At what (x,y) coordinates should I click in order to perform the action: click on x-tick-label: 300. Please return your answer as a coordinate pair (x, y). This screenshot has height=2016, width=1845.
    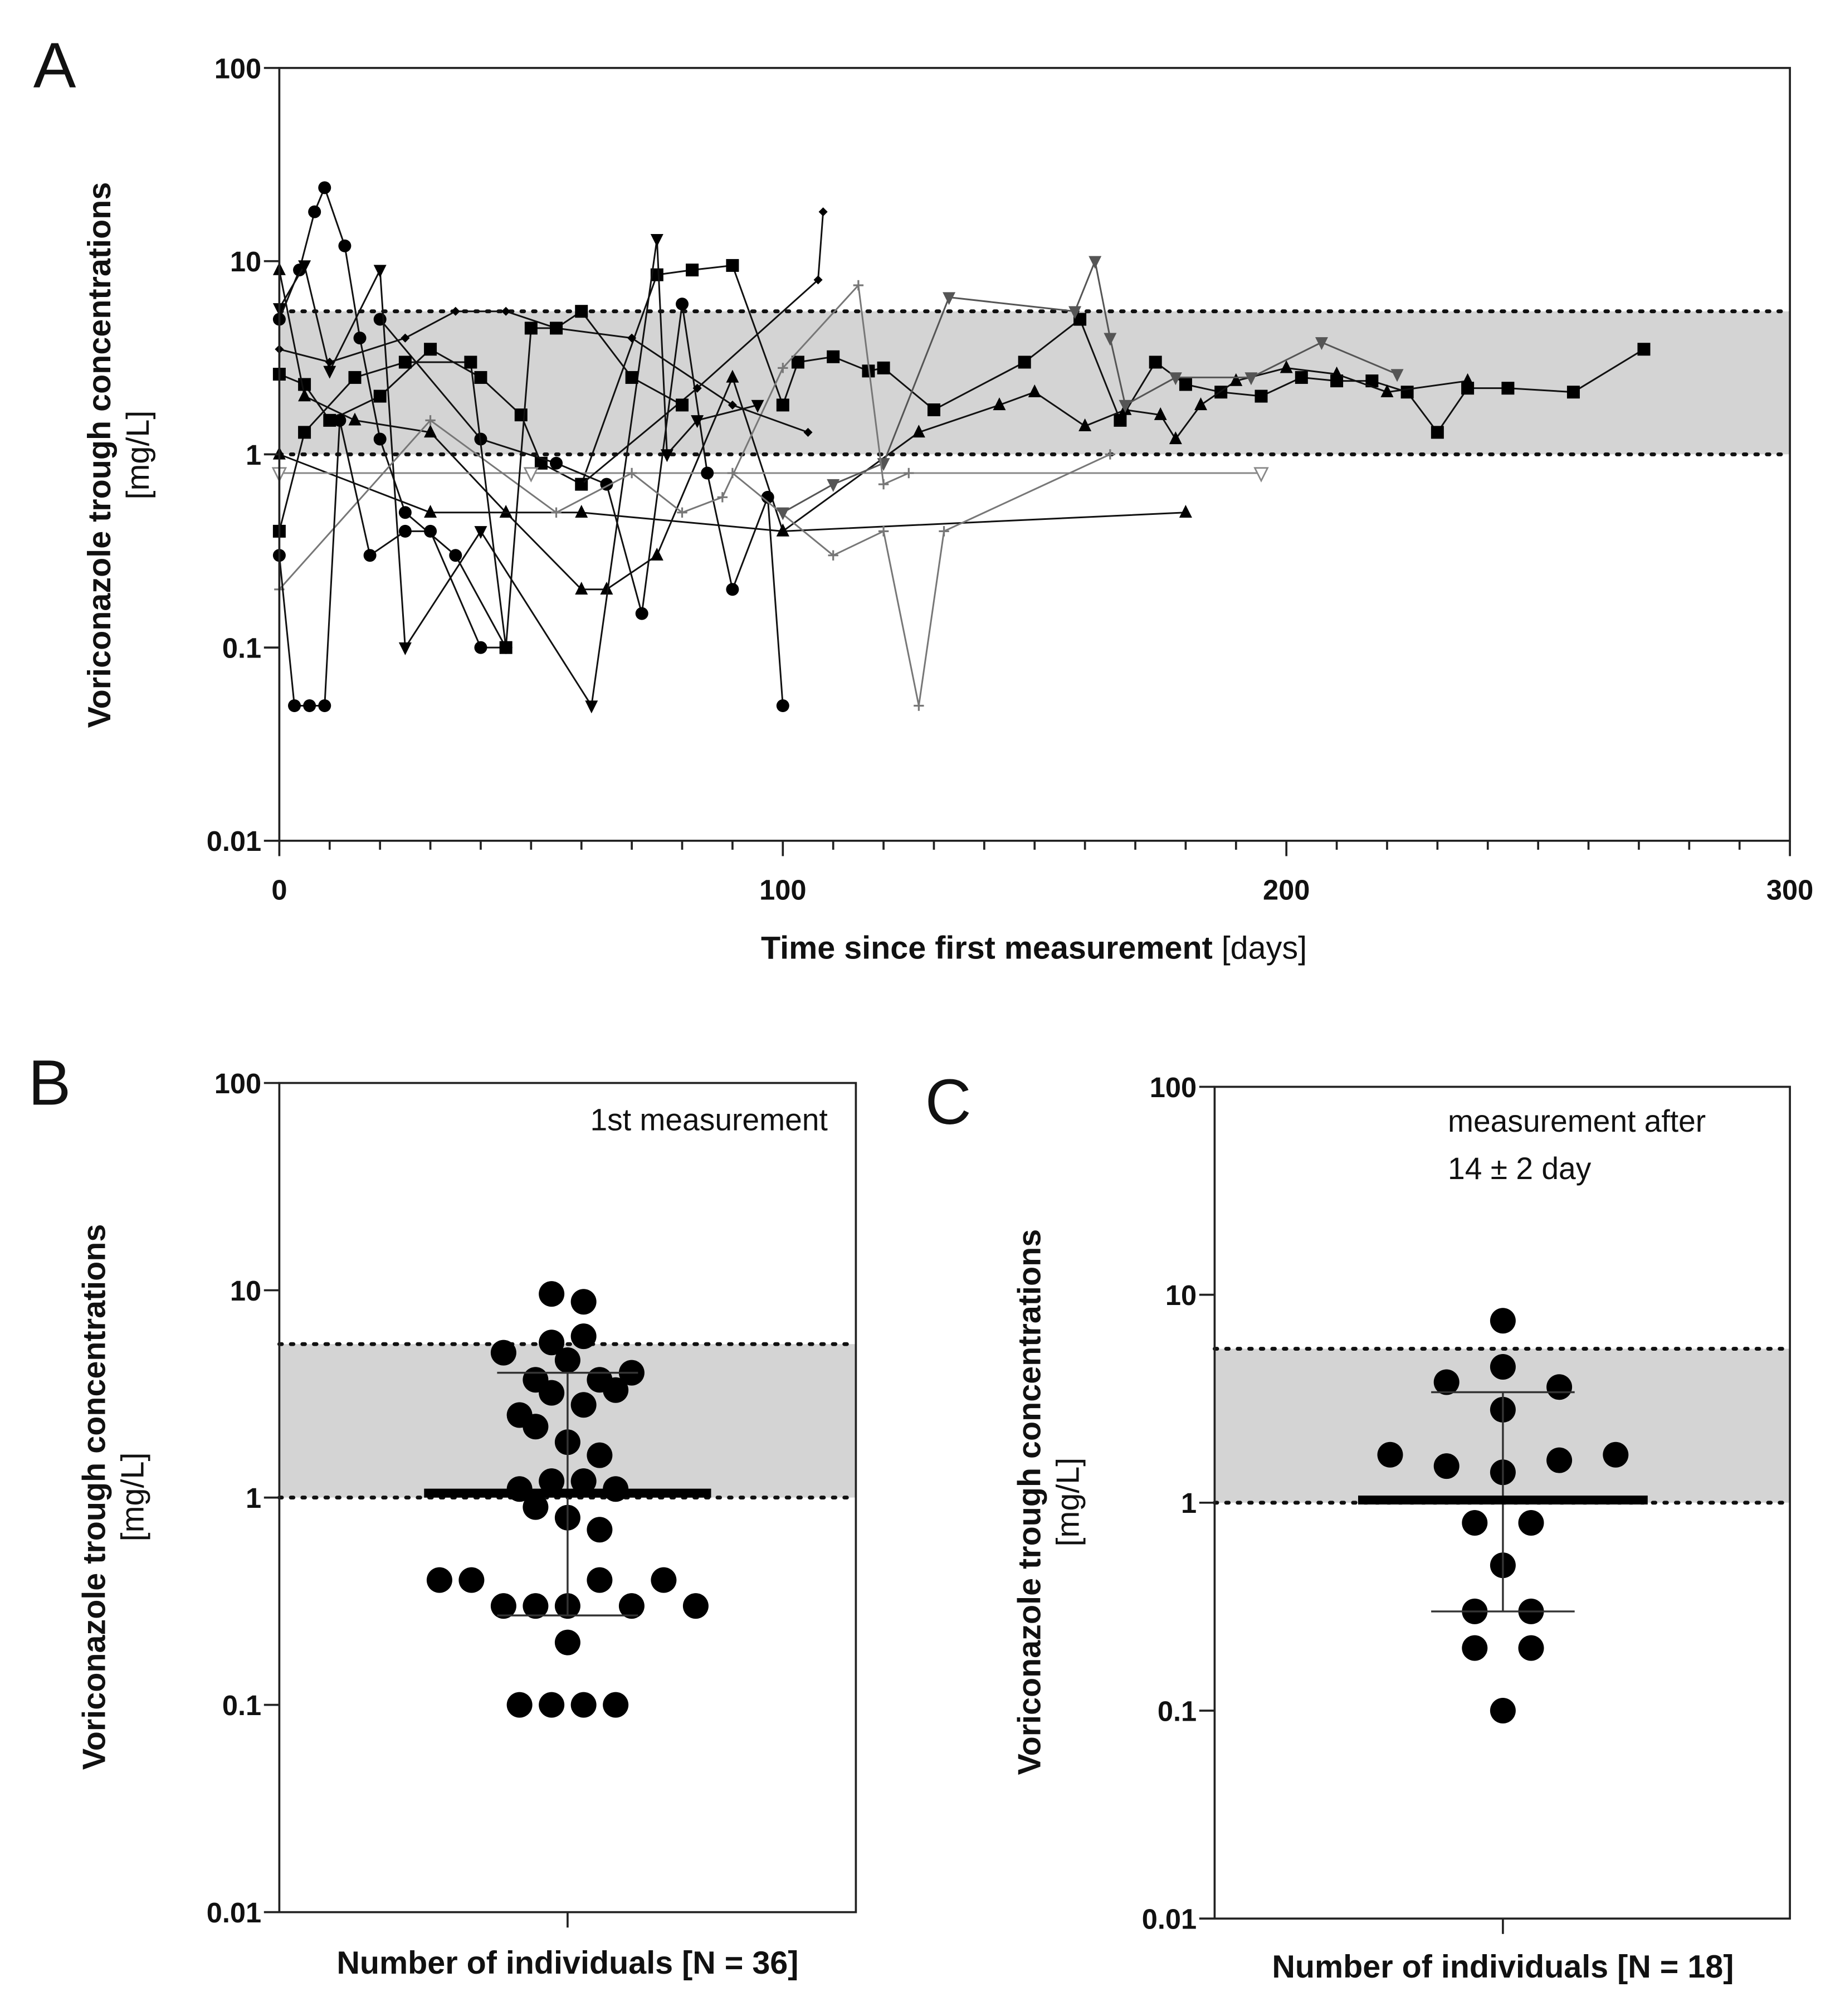
    Looking at the image, I should click on (1789, 890).